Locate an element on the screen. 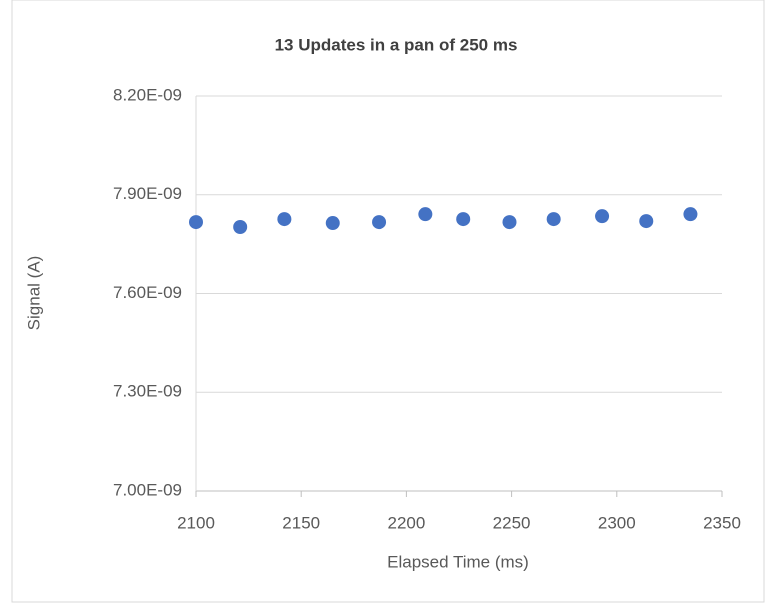 Image resolution: width=765 pixels, height=603 pixels. x-tick-label: 2200 is located at coordinates (406, 522).